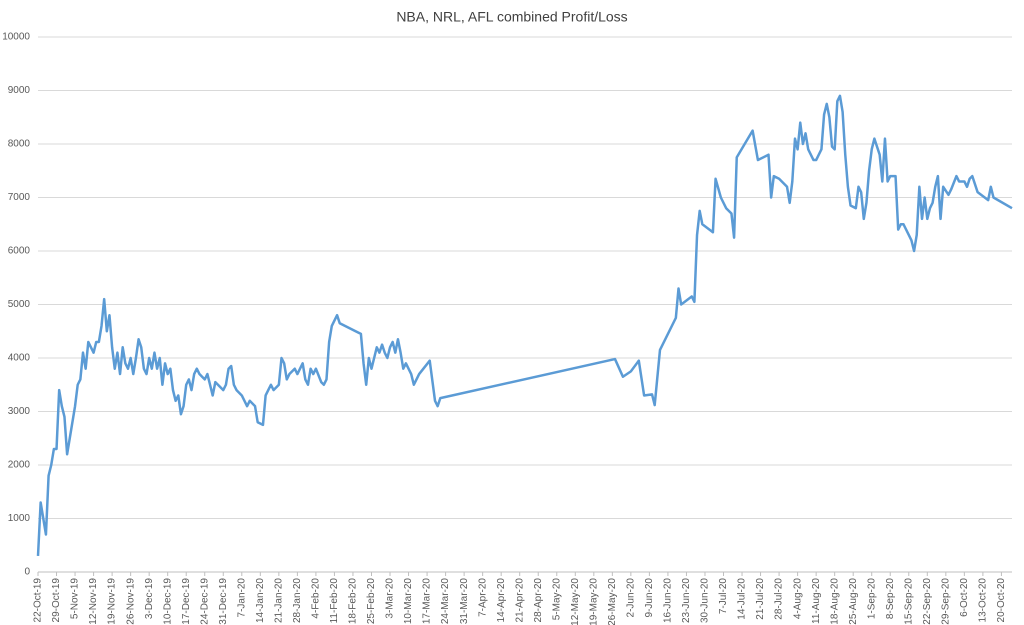 The height and width of the screenshot is (625, 1024). What do you see at coordinates (167, 601) in the screenshot?
I see `x-tick-label: 10-Dec-19` at bounding box center [167, 601].